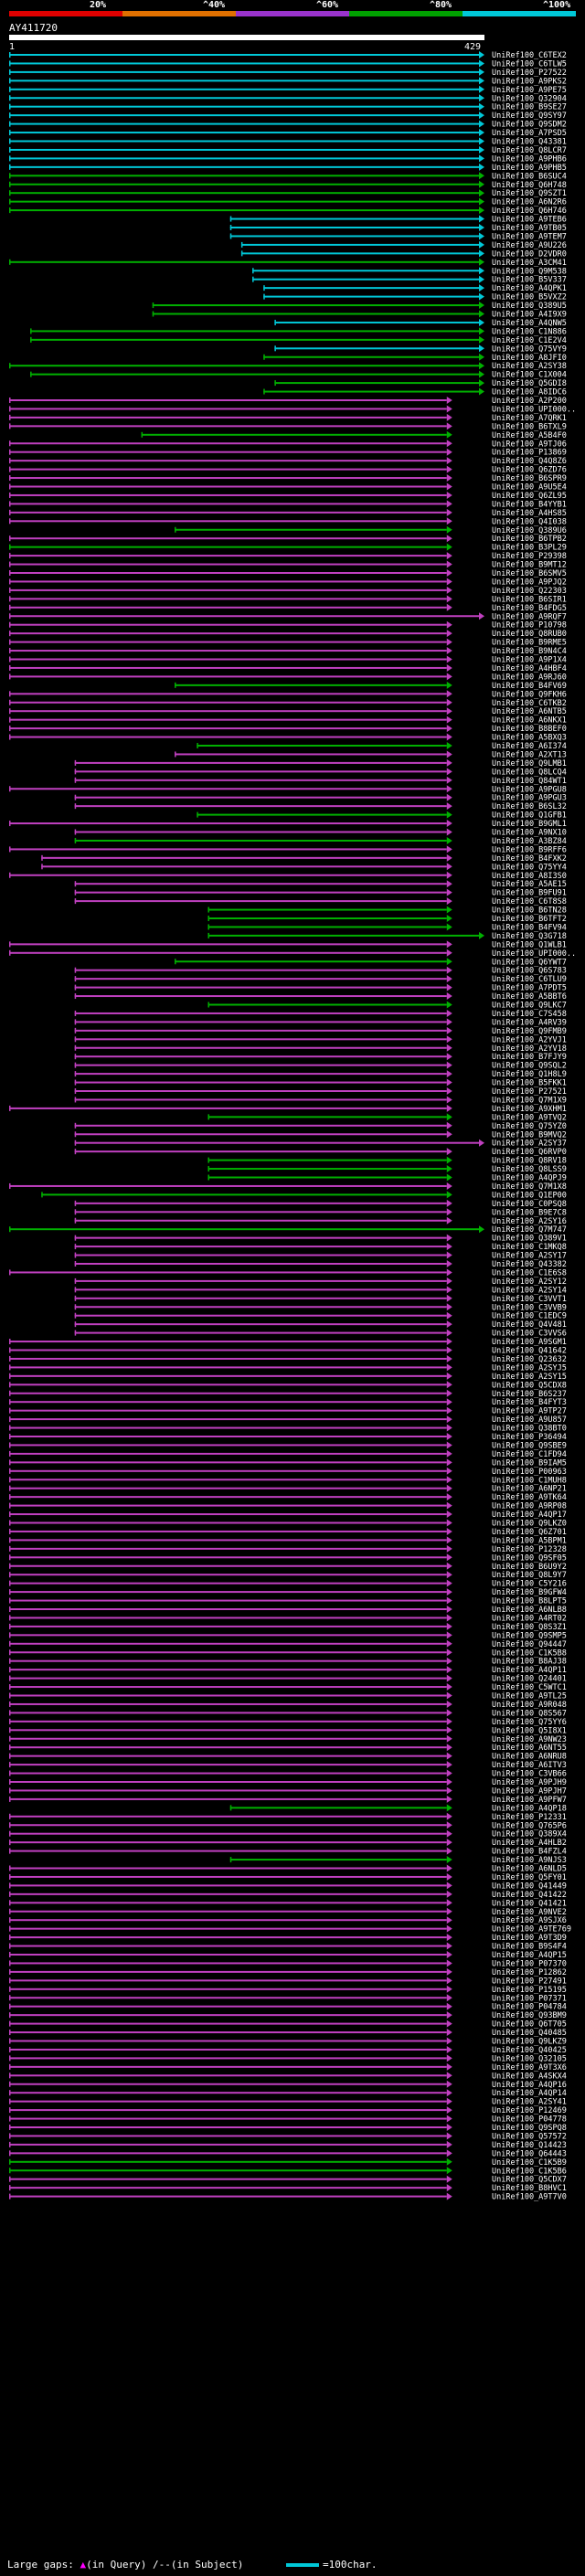 This screenshot has height=2576, width=585. I want to click on hit-label: UniRef100_A9TB05, so click(530, 228).